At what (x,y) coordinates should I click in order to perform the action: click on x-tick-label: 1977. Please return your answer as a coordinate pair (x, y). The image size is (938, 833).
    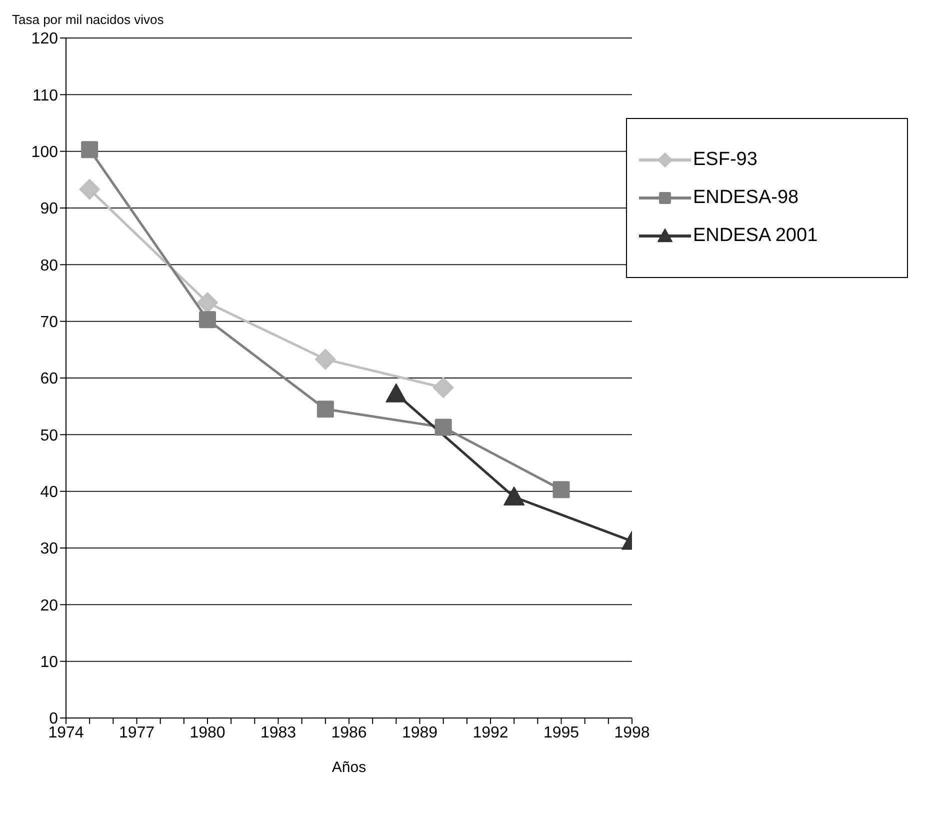
    Looking at the image, I should click on (136, 733).